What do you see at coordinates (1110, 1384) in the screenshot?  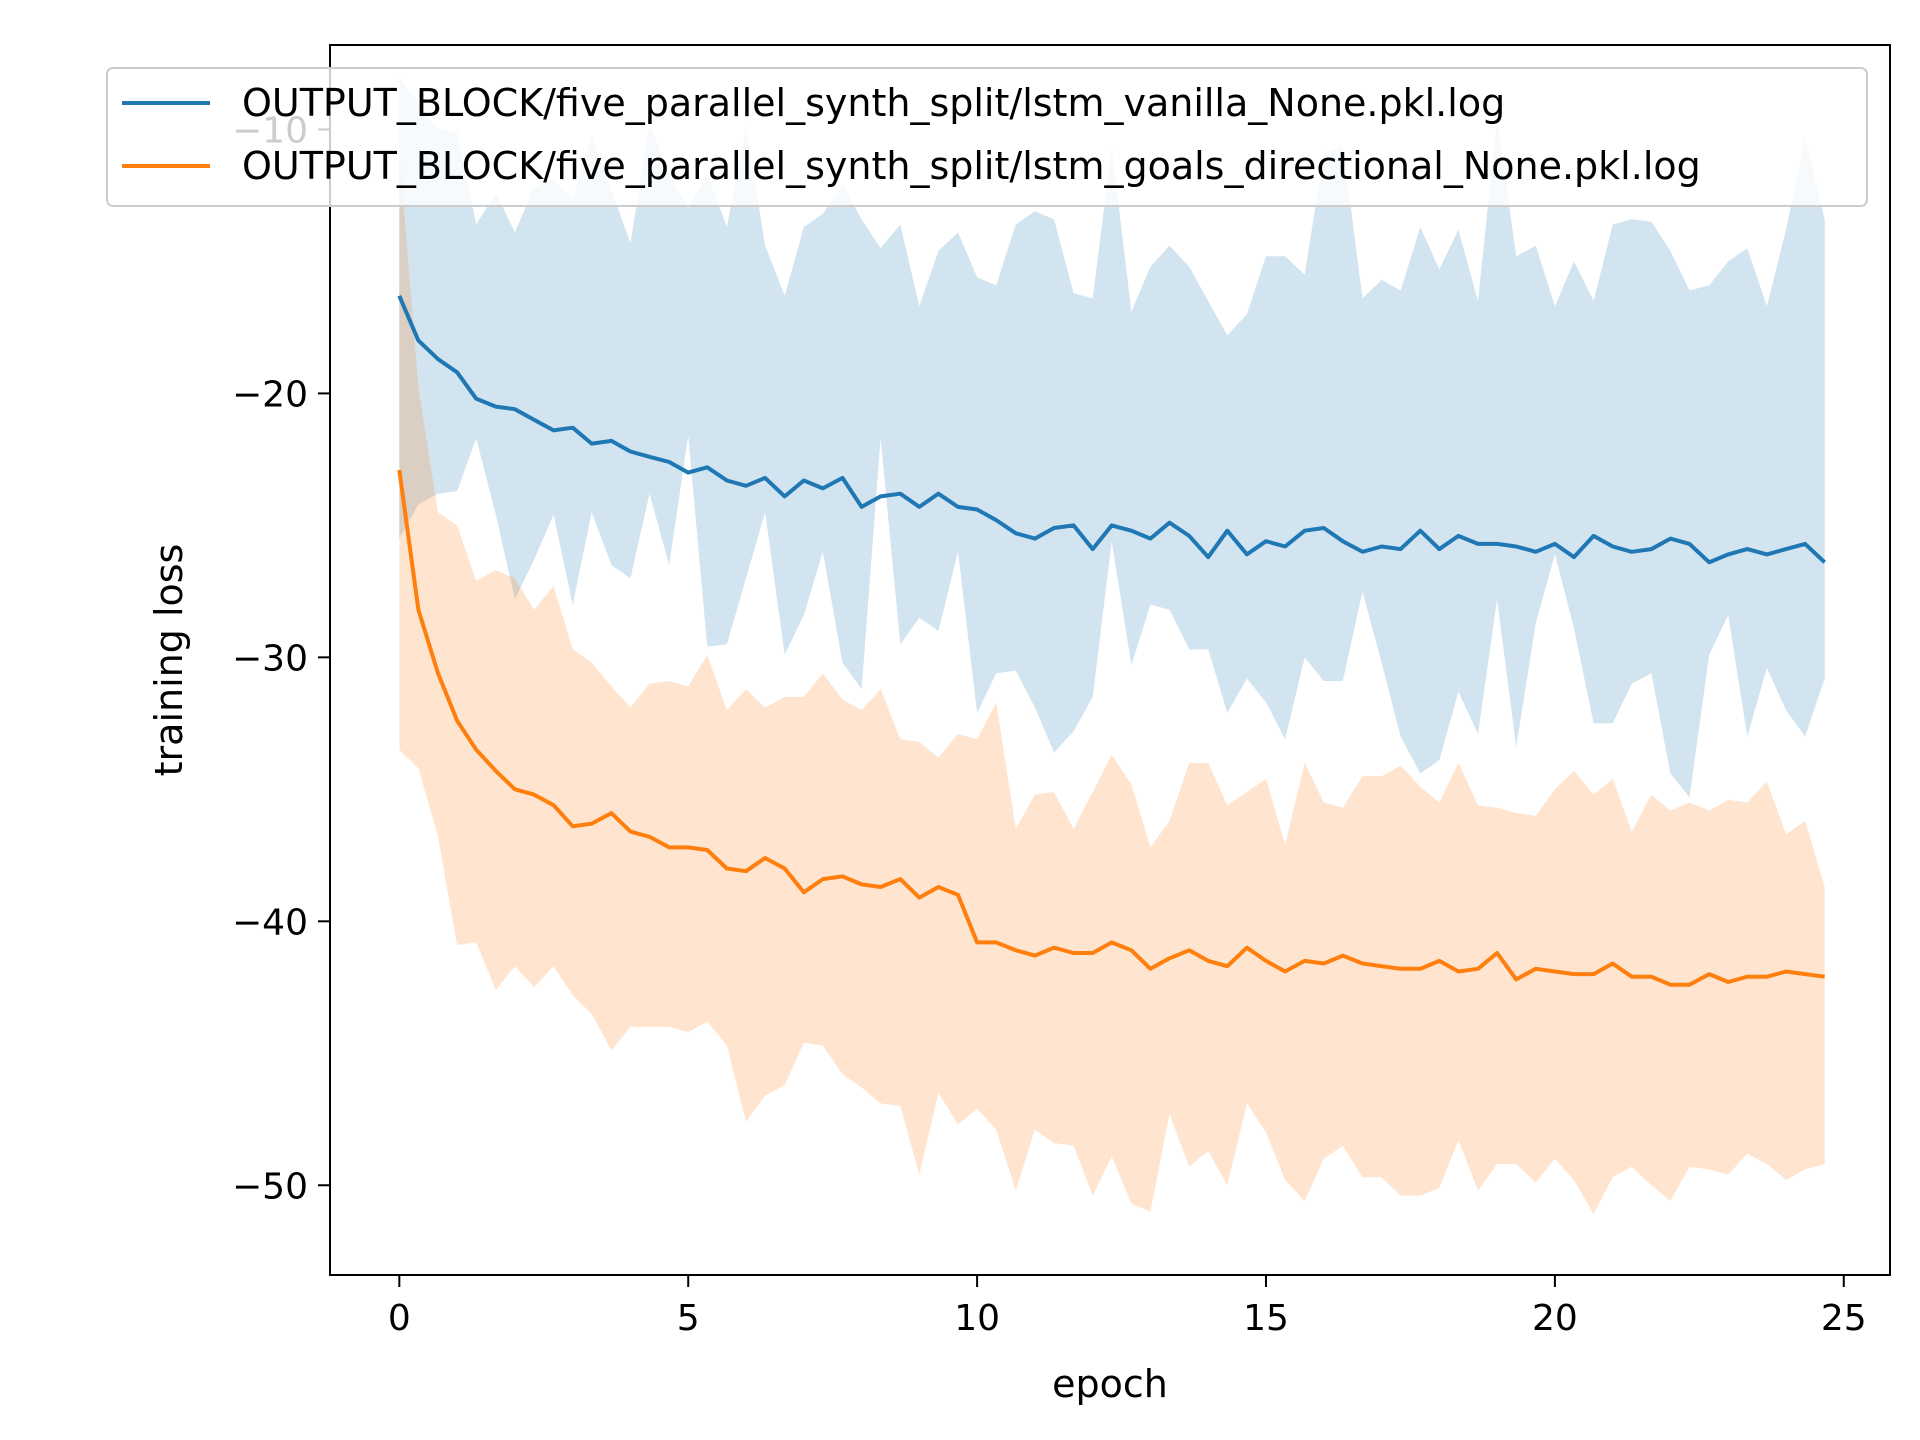 I see `x-axis-label: epoch` at bounding box center [1110, 1384].